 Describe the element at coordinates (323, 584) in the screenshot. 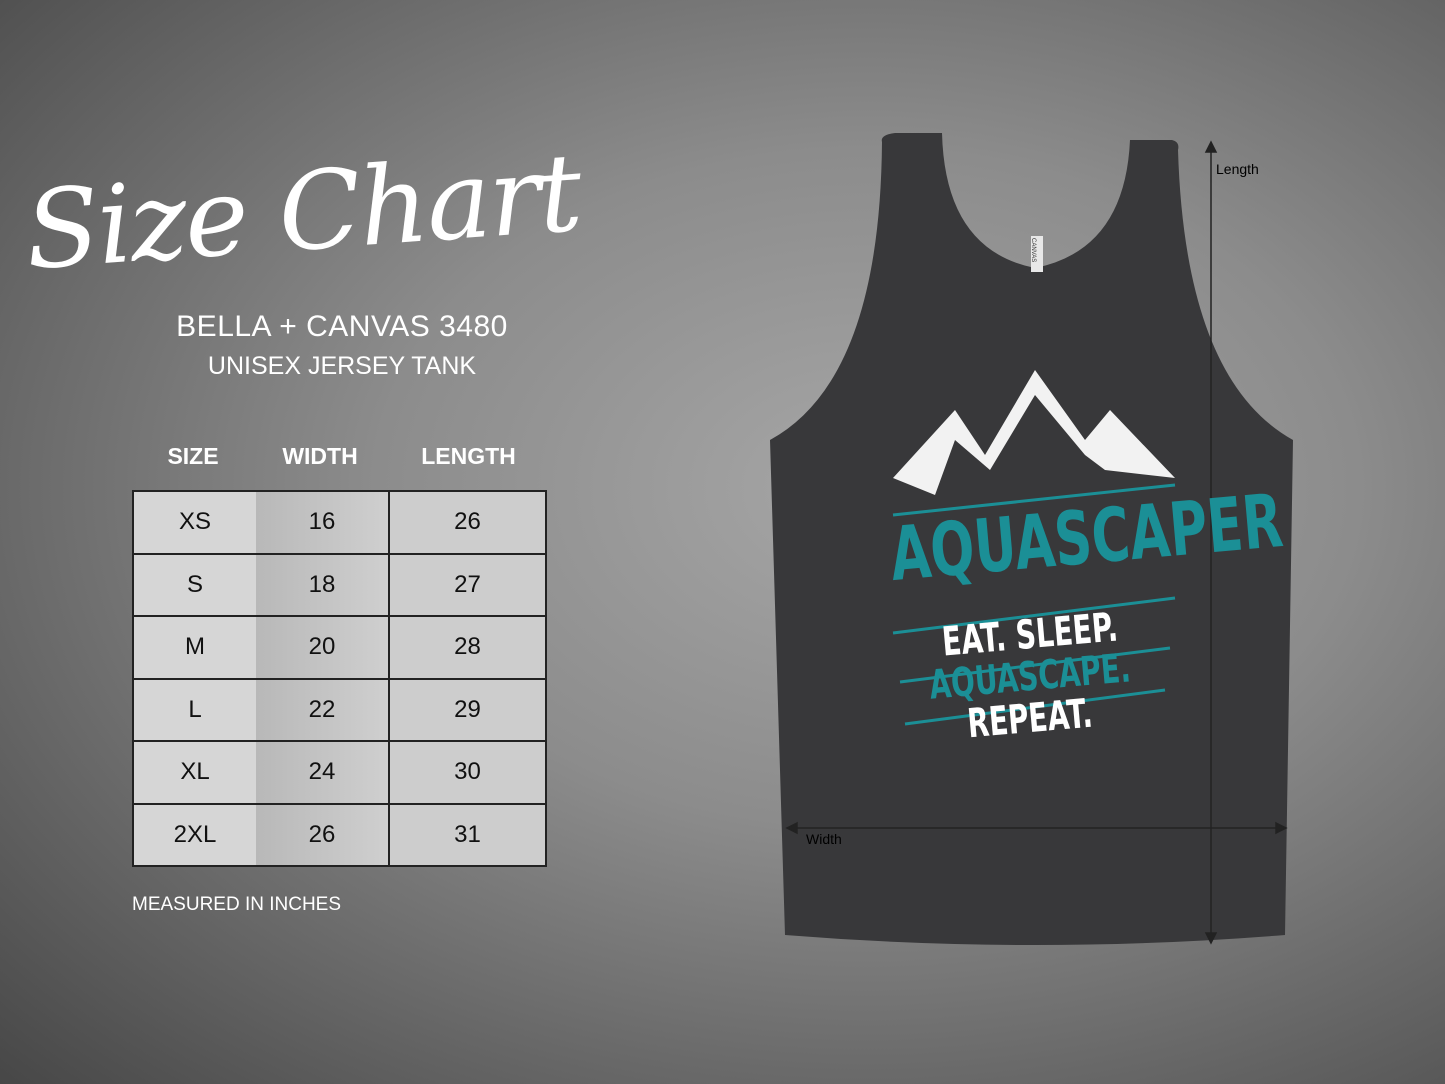

I see `width-cell: 18` at that location.